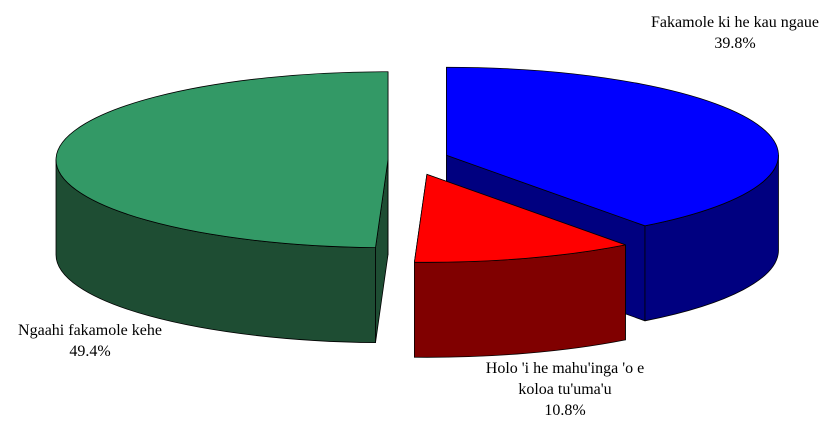 The width and height of the screenshot is (820, 434). I want to click on category-label: Ngaahi fakamole kehe, so click(90, 330).